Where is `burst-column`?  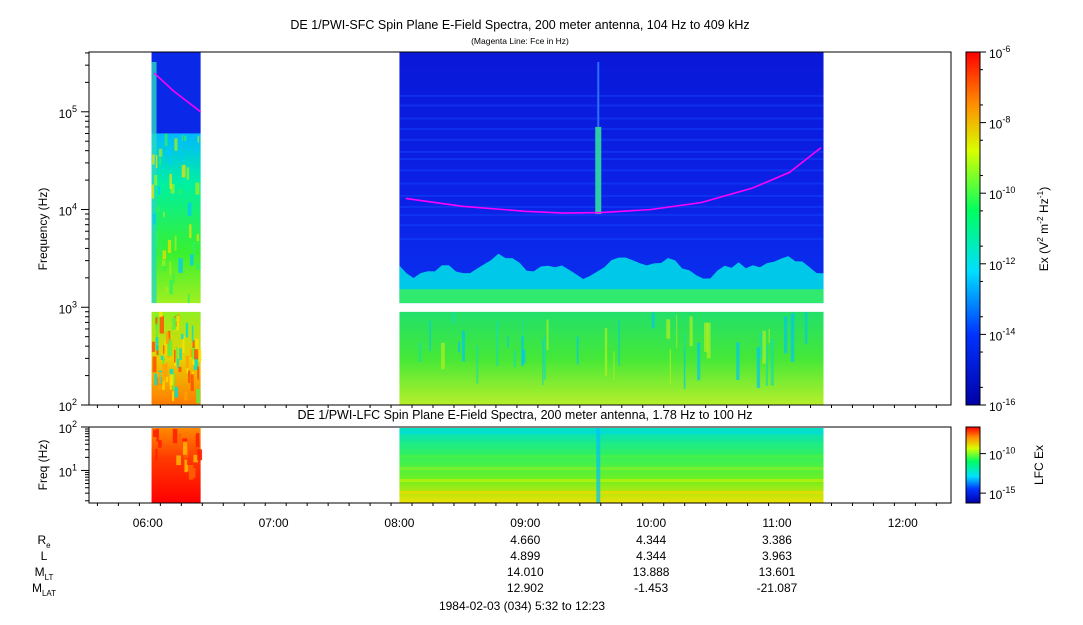 burst-column is located at coordinates (598, 170).